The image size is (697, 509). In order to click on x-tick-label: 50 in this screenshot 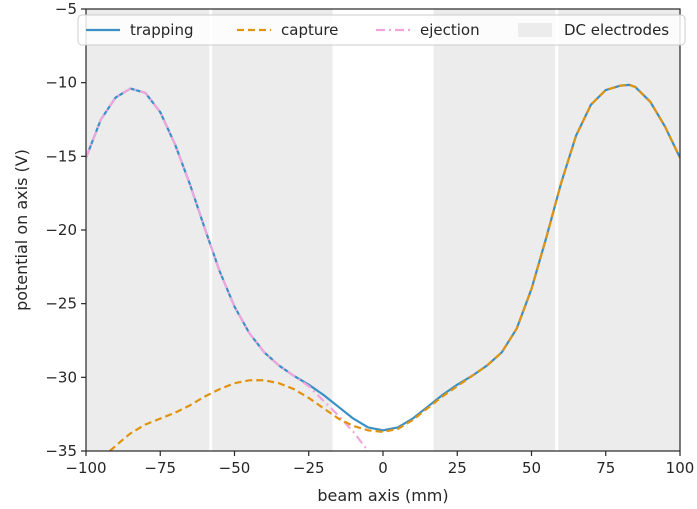, I will do `click(531, 468)`.